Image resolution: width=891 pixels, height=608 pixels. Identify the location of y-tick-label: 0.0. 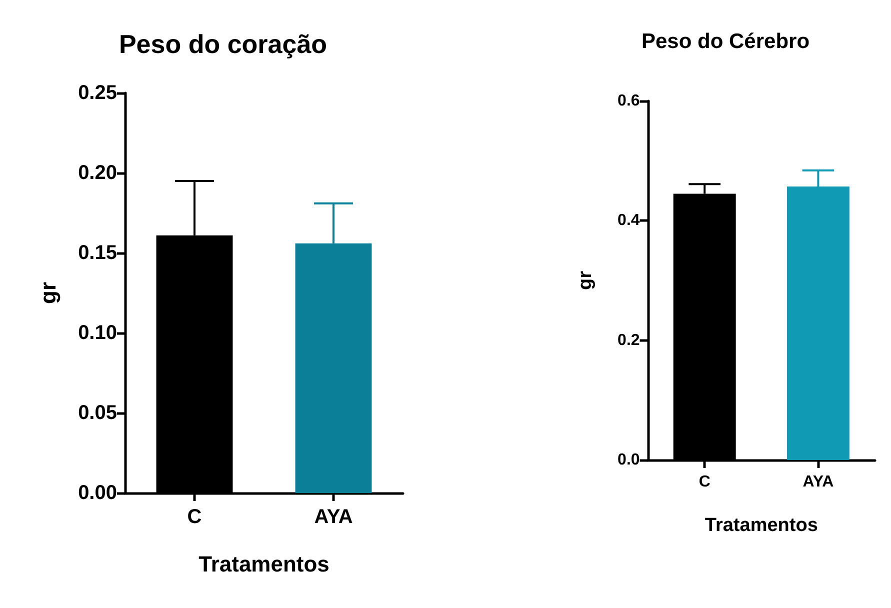
(629, 460).